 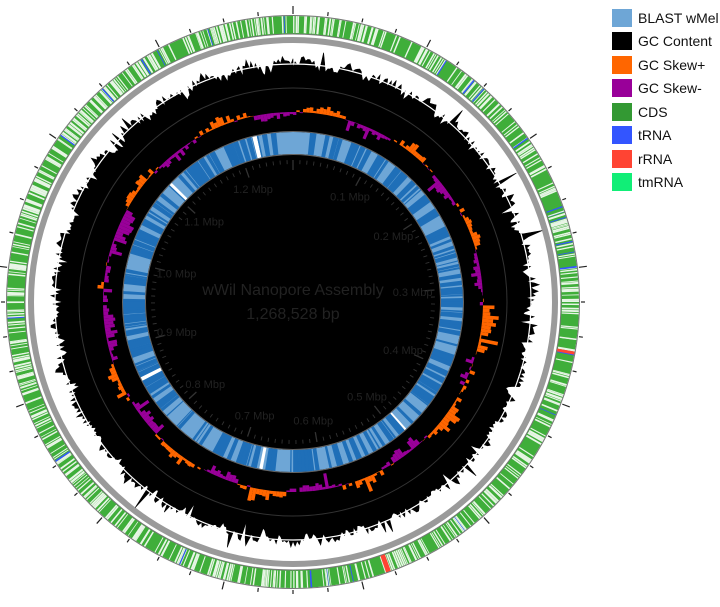 I want to click on tick-label: 0.6 Mbp, so click(x=313, y=421).